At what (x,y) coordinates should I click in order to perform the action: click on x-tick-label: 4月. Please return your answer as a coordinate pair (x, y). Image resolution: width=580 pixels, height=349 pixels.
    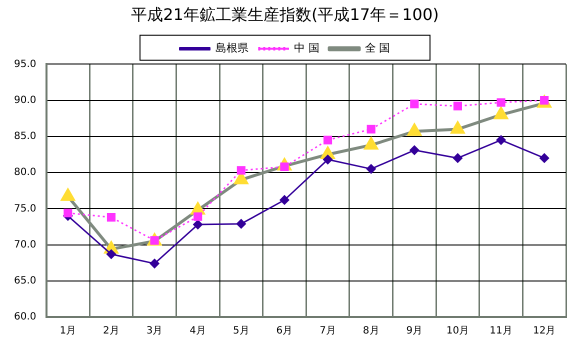
    Looking at the image, I should click on (198, 331).